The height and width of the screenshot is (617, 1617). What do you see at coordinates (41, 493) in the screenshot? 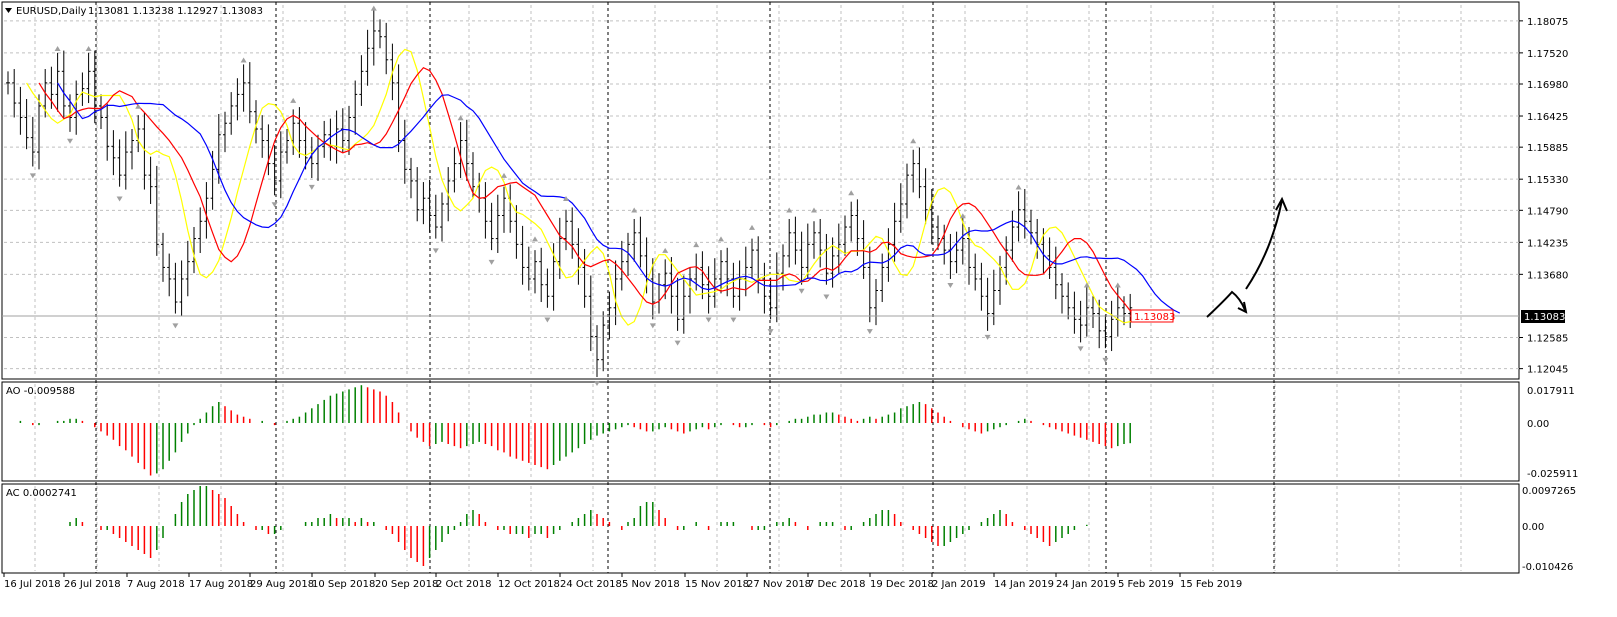
I see `ac-label: AC 0.0002741` at bounding box center [41, 493].